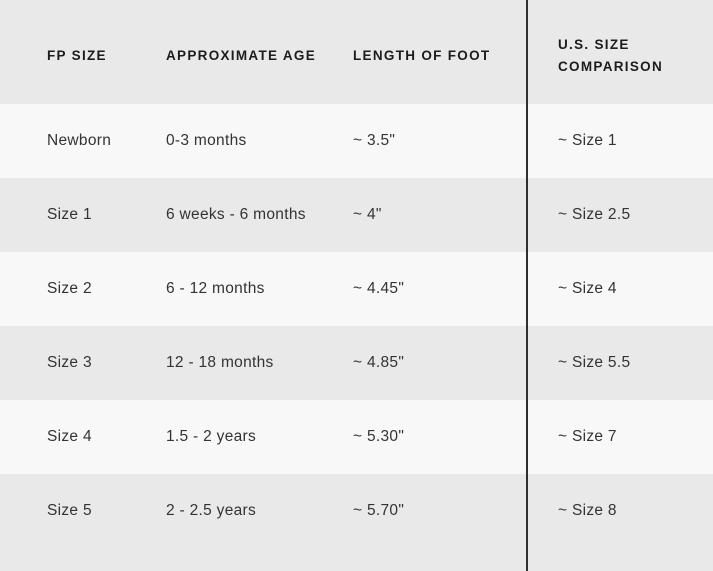 The image size is (713, 571). I want to click on table-row: Size 5 2 - 2.5 years ~ 5.70" ~ Size 8, so click(356, 511).